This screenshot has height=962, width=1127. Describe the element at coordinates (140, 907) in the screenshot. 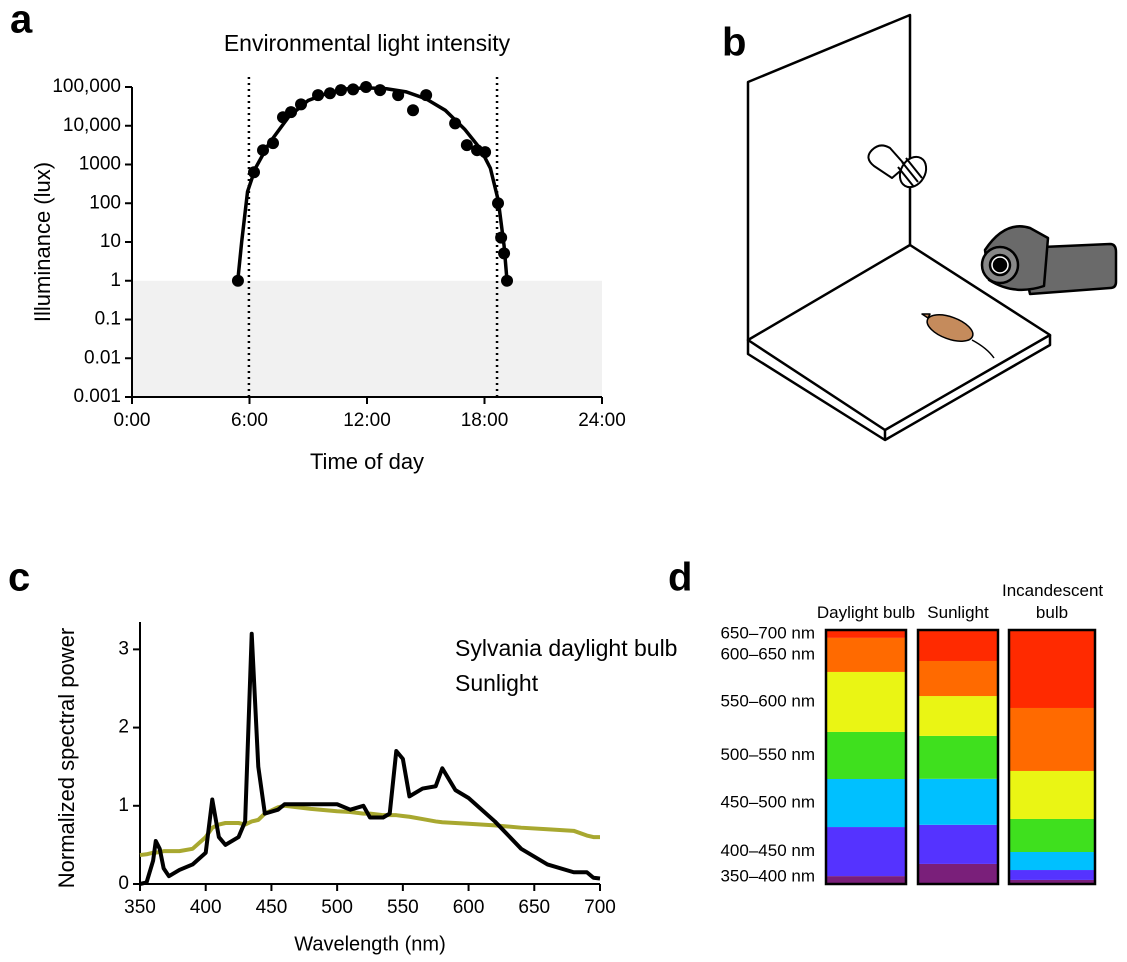

I see `x-tick-label: 350` at that location.